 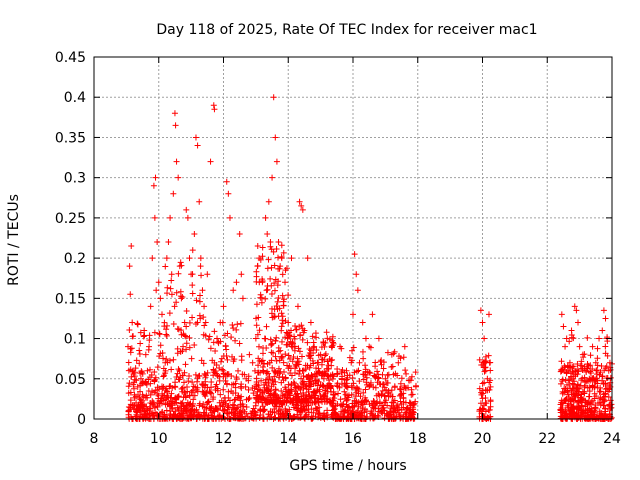 I want to click on x-axis-title: GPS time / hours, so click(x=347, y=466).